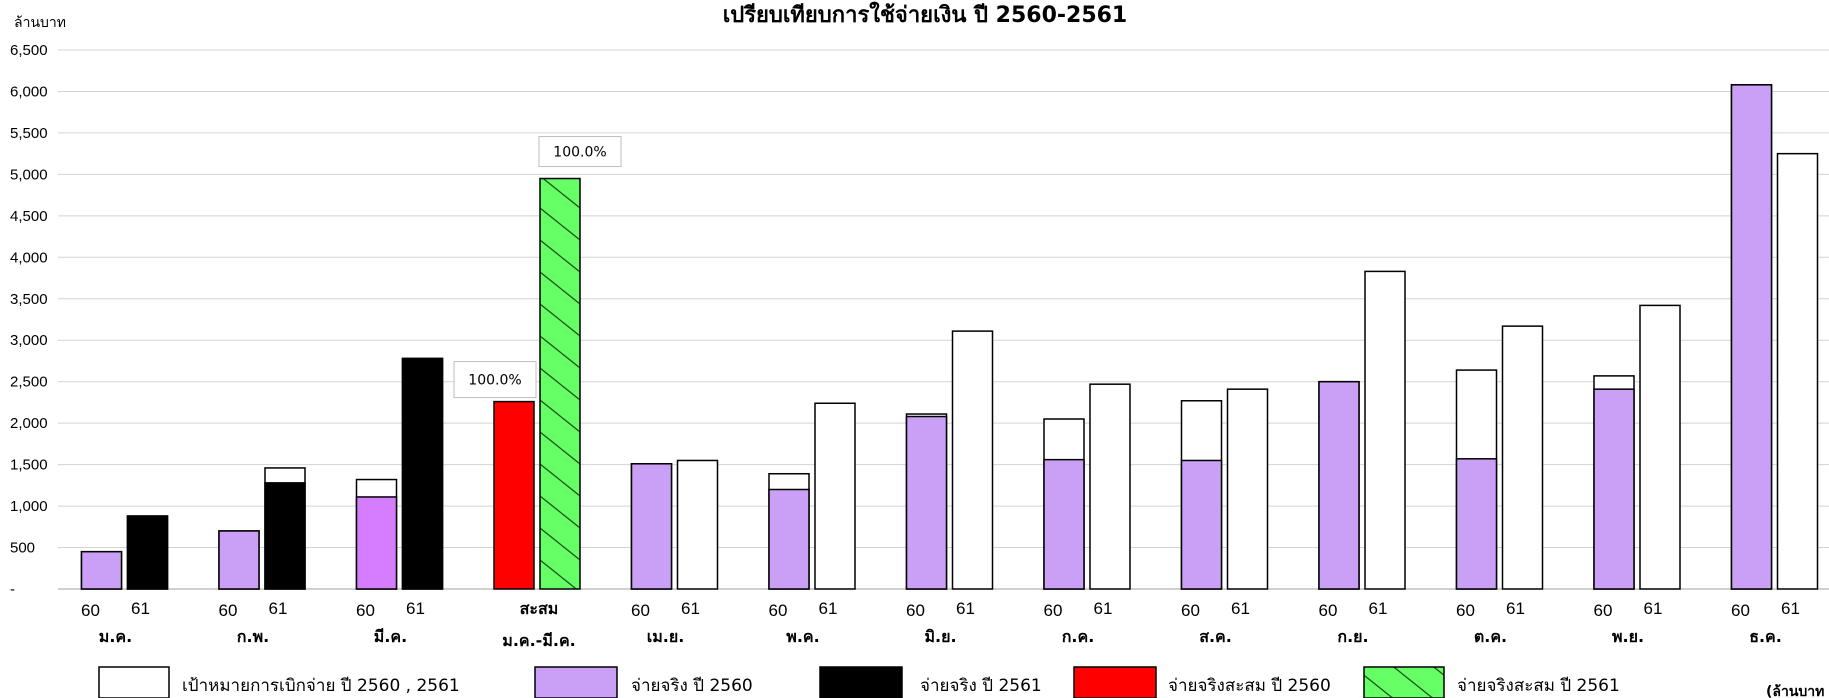 Image resolution: width=1829 pixels, height=698 pixels. What do you see at coordinates (1628, 636) in the screenshot?
I see `x-label-month: พ.ย.` at bounding box center [1628, 636].